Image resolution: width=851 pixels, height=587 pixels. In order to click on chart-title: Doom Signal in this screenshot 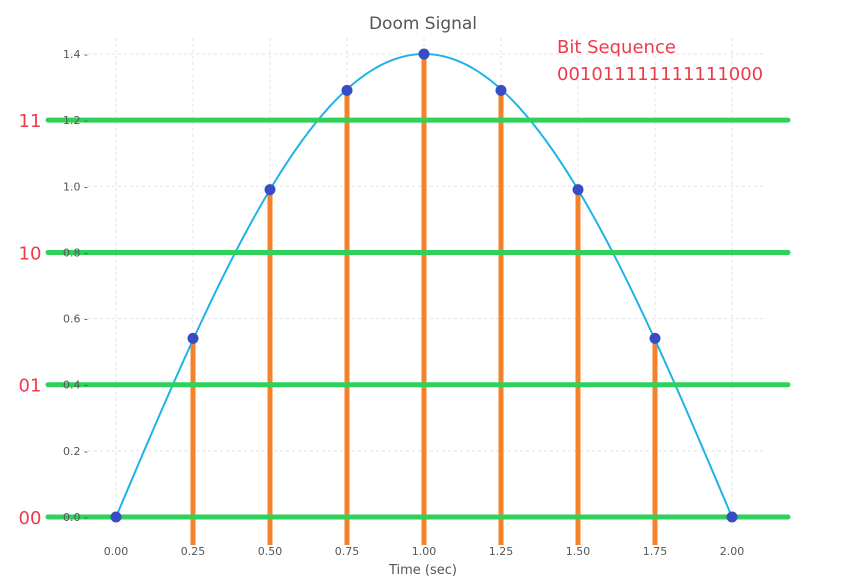, I will do `click(423, 24)`.